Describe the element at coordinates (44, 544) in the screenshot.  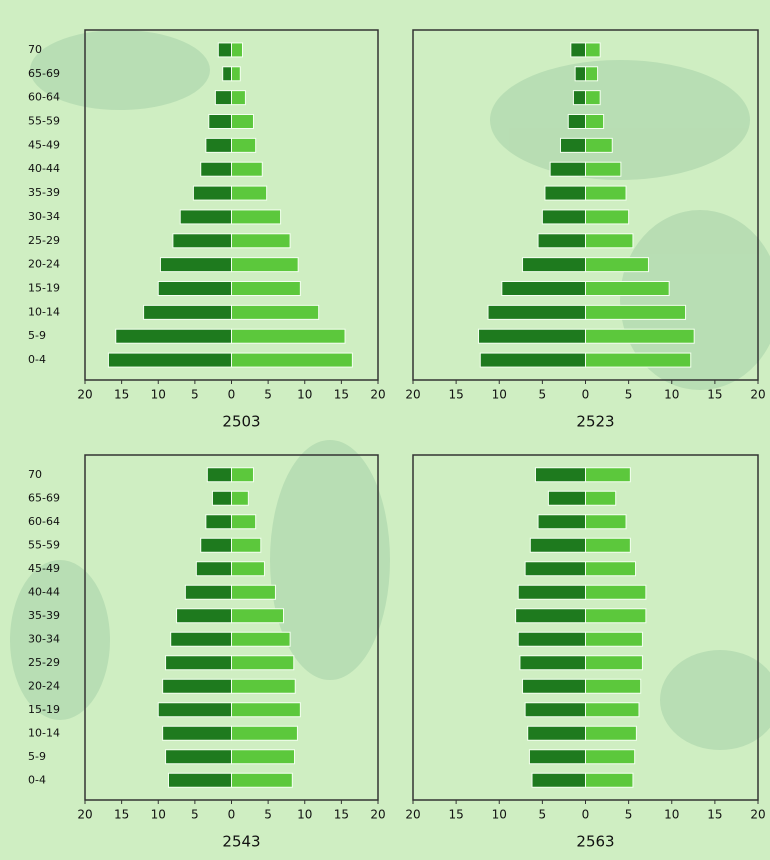
I see `y-tick-label: 55-59` at that location.